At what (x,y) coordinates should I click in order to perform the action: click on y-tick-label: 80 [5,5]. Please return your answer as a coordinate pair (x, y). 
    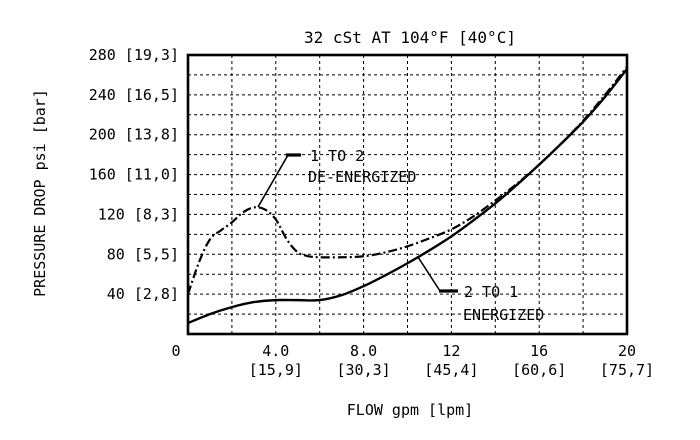
    Looking at the image, I should click on (143, 254).